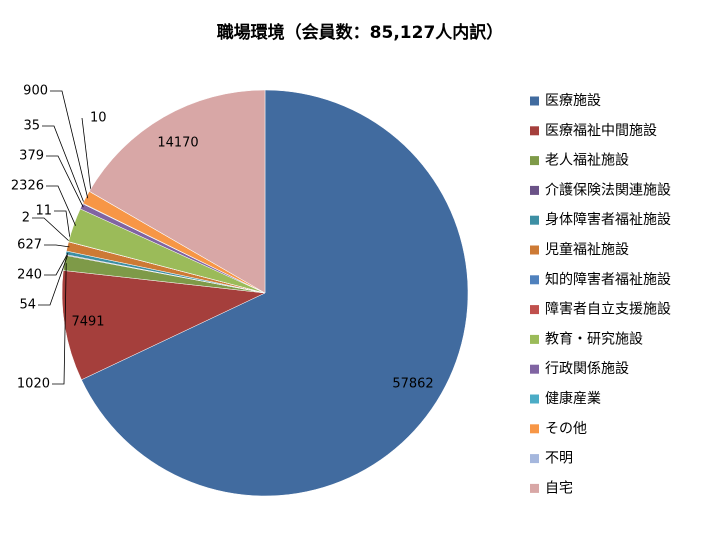 The width and height of the screenshot is (720, 540). Describe the element at coordinates (608, 310) in the screenshot. I see `legend-label: 障害者自立支援施設` at that location.